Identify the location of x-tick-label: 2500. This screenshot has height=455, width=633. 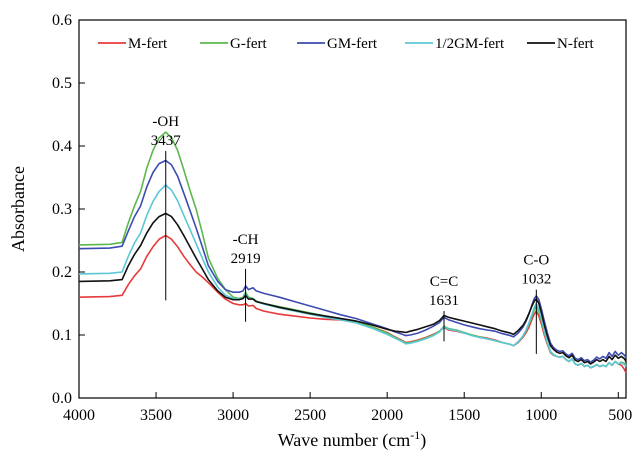
(310, 415).